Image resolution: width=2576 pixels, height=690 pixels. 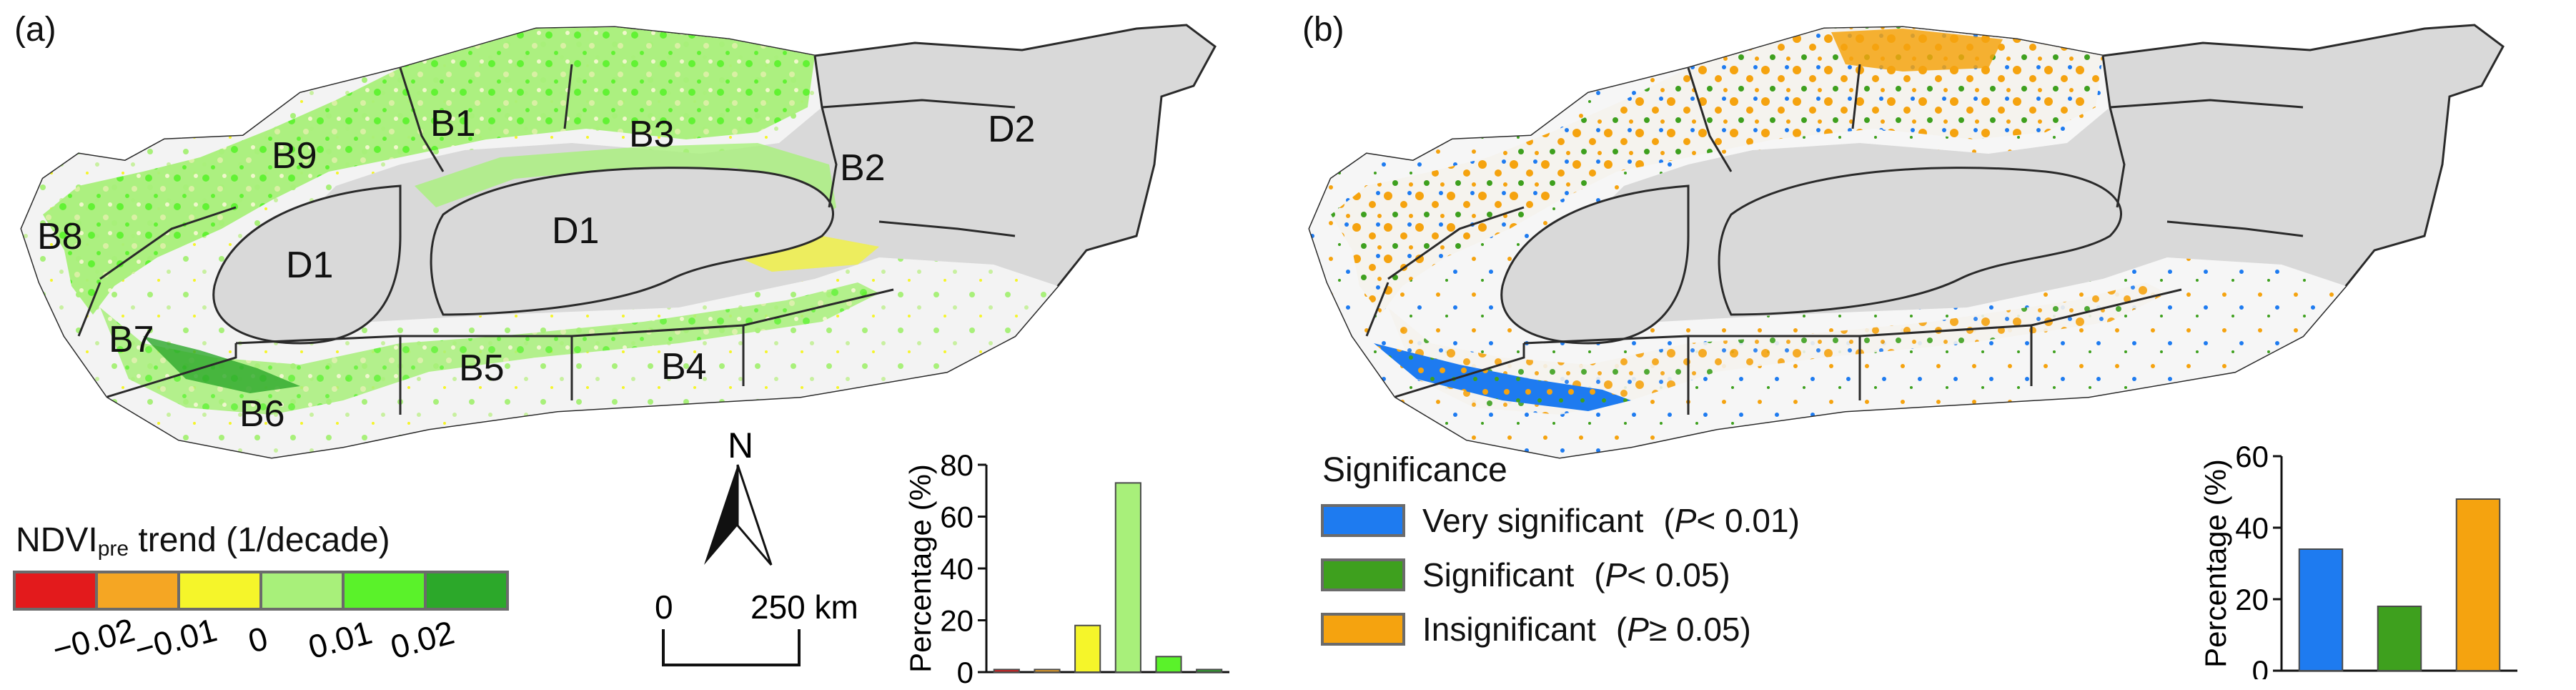 I want to click on very-significant-patch, so click(x=1503, y=377).